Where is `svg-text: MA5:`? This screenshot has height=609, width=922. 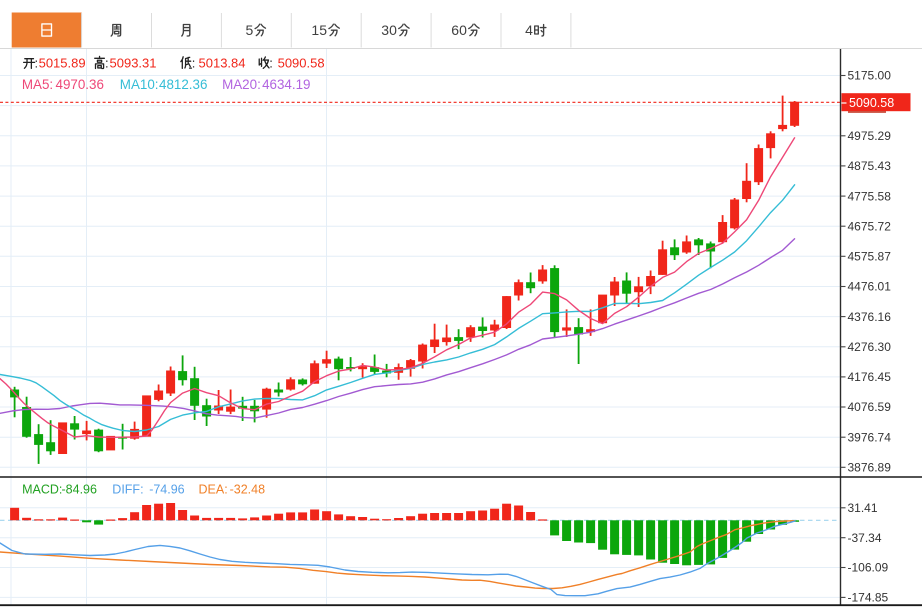
svg-text: MA5: is located at coordinates (37, 84).